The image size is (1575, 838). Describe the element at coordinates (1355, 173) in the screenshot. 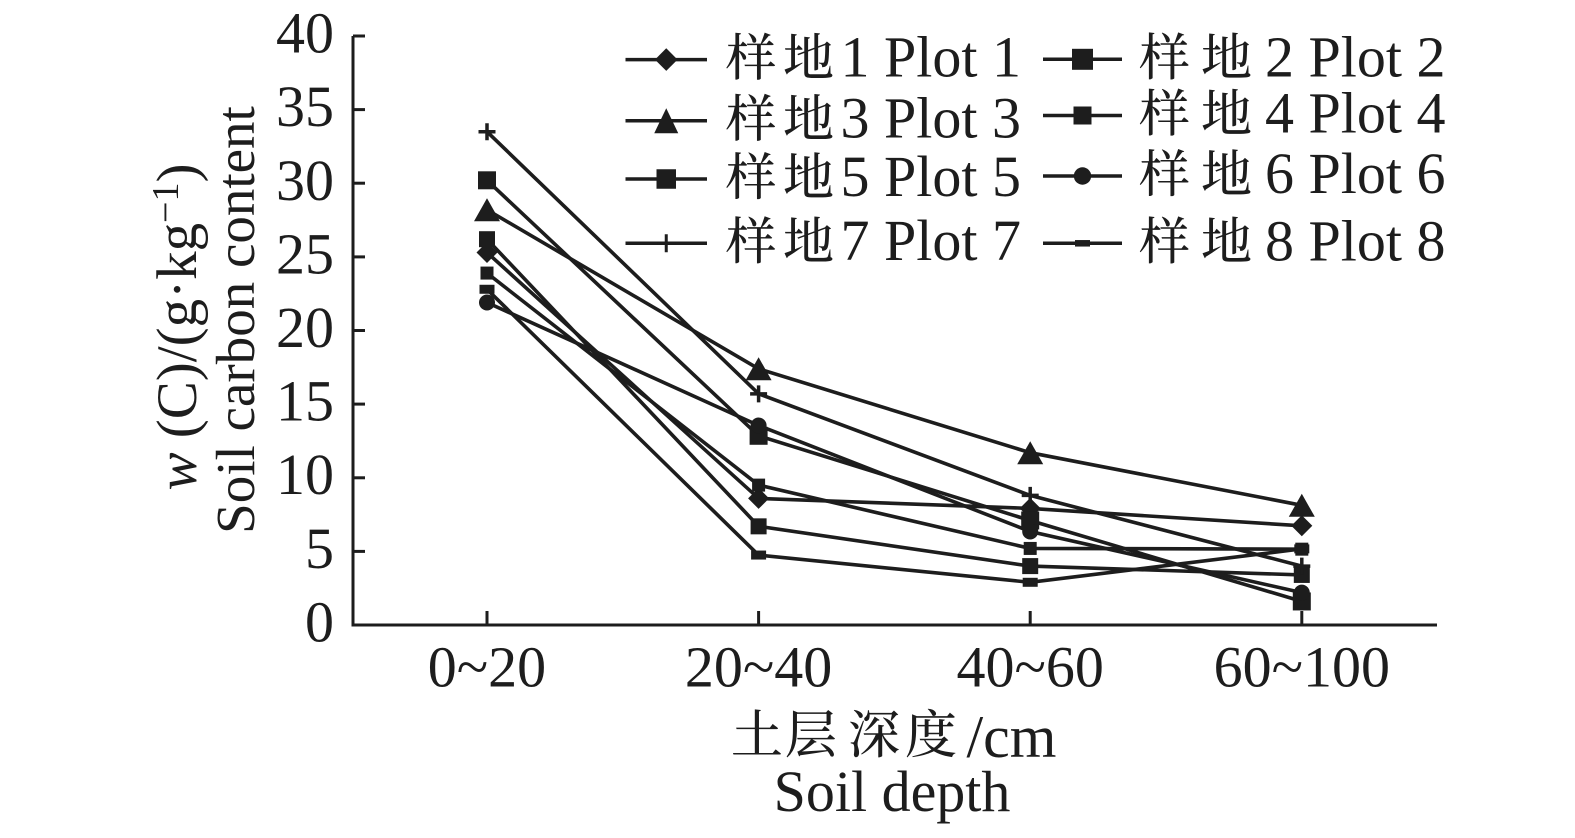

I see `svg-text: 6 Plot 6` at that location.